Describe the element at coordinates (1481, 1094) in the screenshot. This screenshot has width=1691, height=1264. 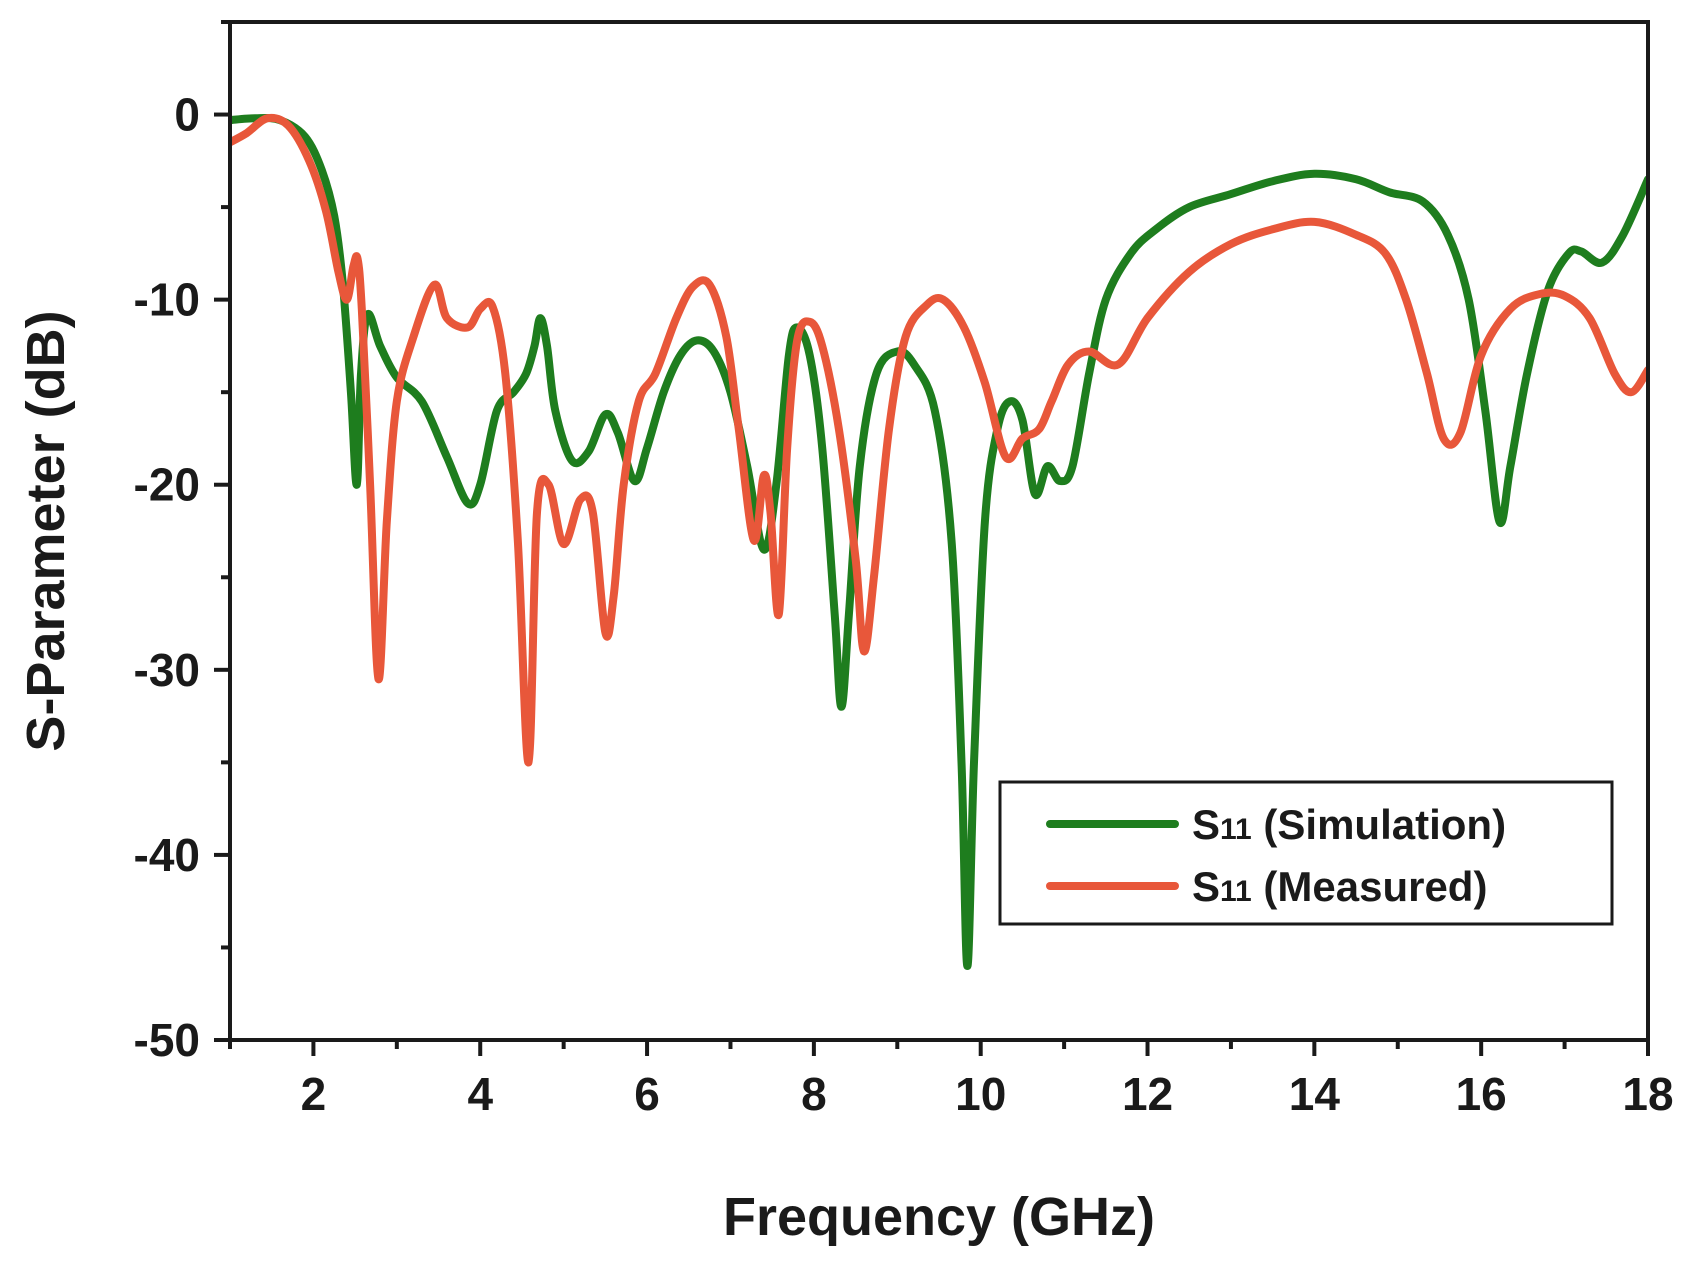
I see `x-tick-label: 16` at that location.